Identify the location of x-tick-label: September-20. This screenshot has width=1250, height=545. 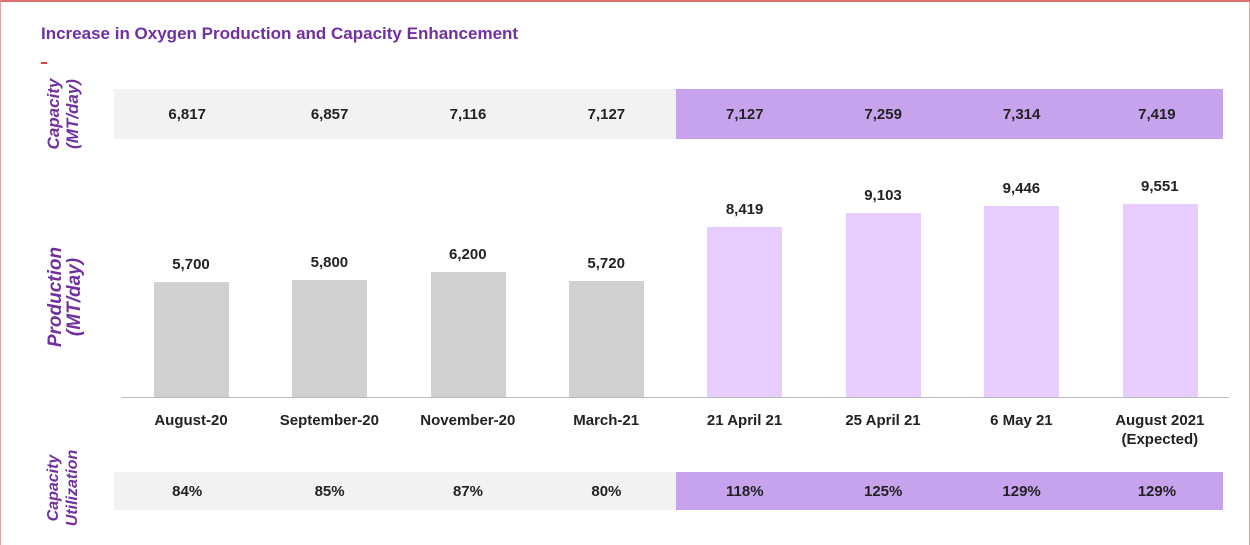
(329, 420).